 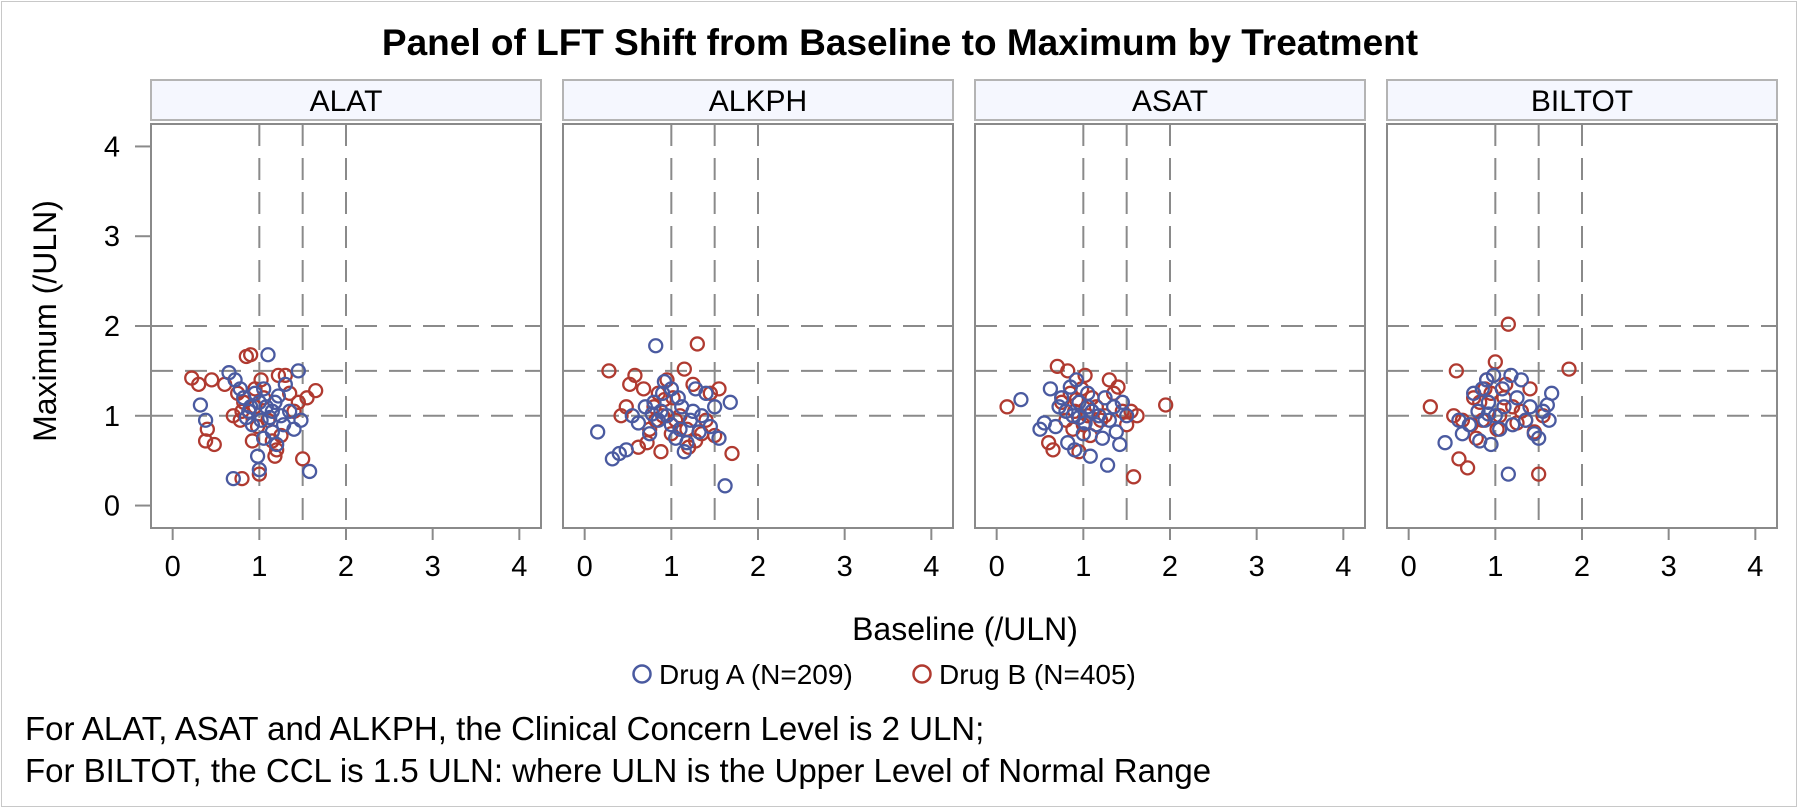 I want to click on legend-marker-drug-a, so click(x=642, y=674).